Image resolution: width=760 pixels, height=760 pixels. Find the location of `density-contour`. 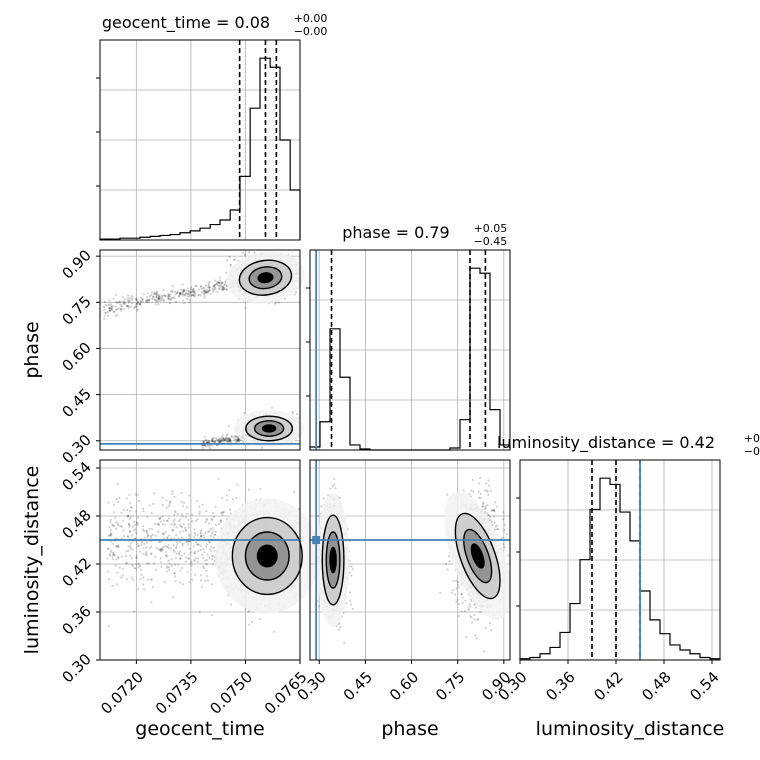

density-contour is located at coordinates (333, 560).